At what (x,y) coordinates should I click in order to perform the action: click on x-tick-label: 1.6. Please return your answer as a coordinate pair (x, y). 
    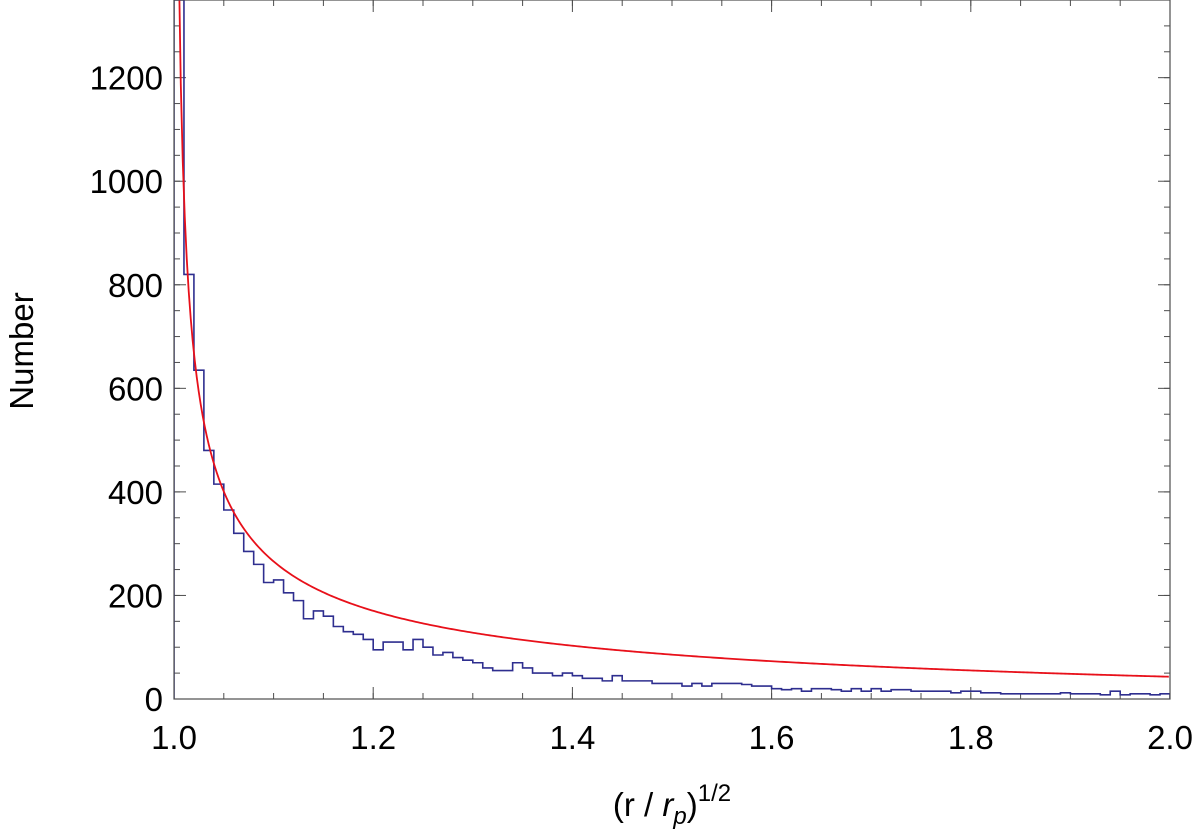
    Looking at the image, I should click on (772, 737).